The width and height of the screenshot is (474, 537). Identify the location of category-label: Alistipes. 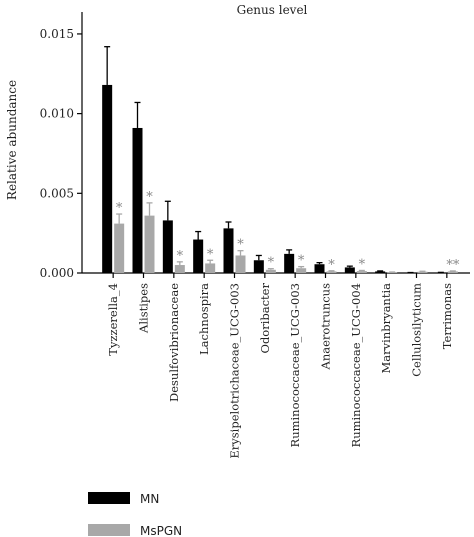
(144, 308).